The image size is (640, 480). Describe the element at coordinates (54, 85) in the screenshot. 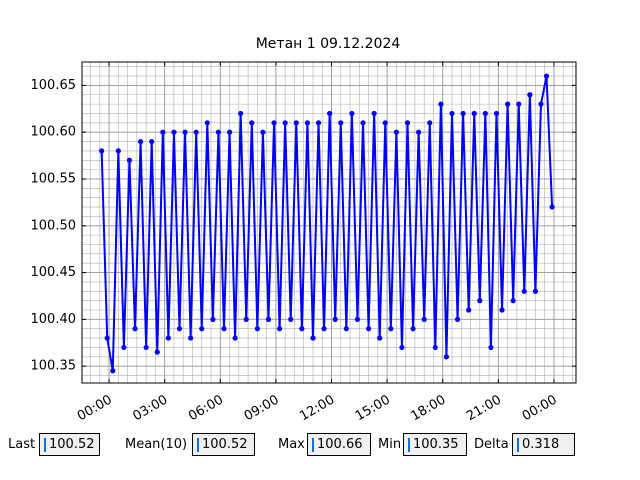

I see `y-tick-label: 100.65` at that location.